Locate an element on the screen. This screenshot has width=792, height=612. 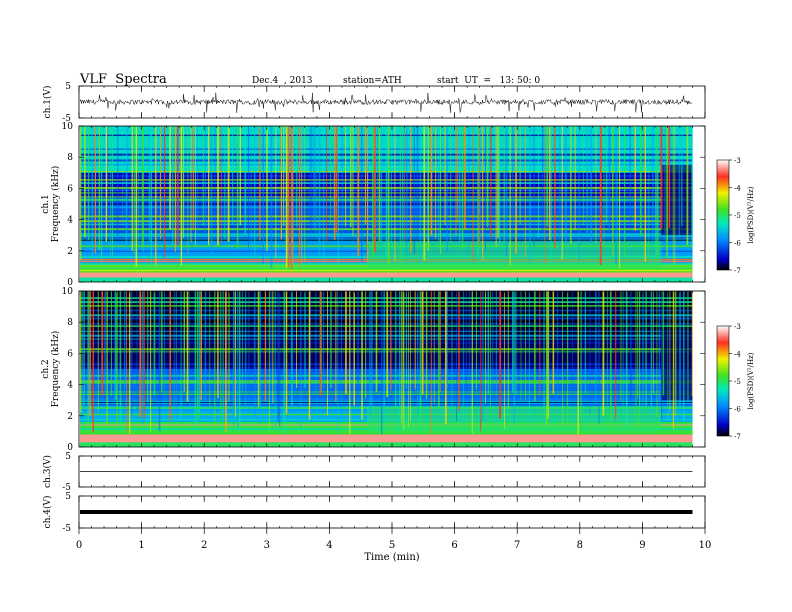
xtick-1: 1 is located at coordinates (141, 545).